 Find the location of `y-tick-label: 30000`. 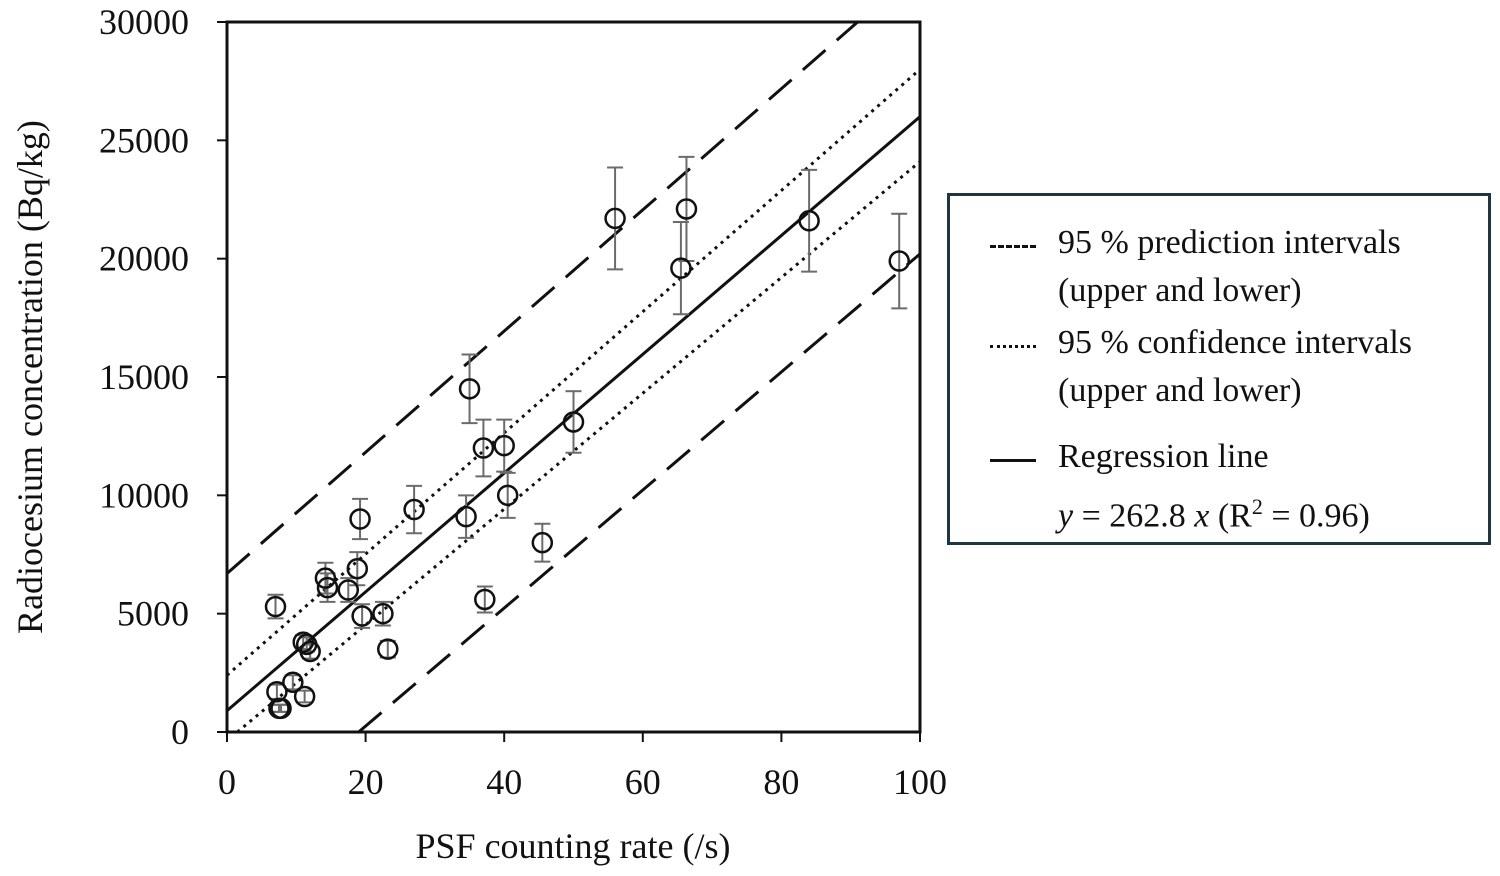

y-tick-label: 30000 is located at coordinates (144, 22).